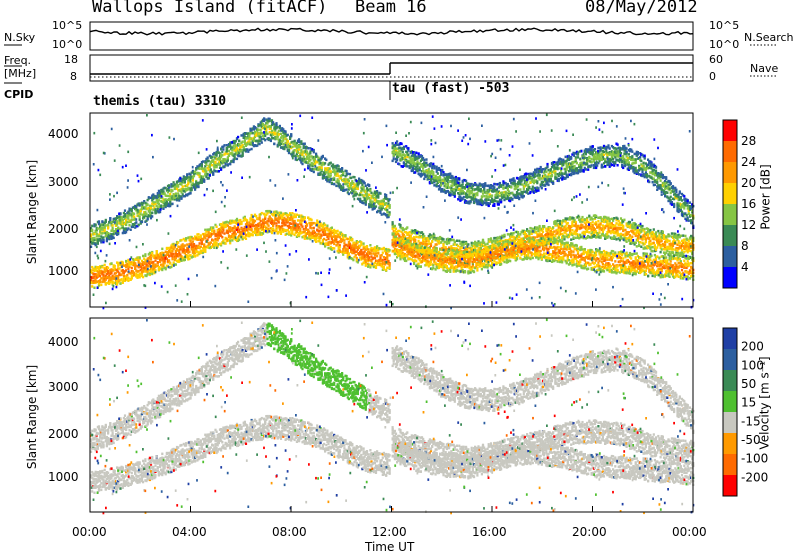 The height and width of the screenshot is (554, 800). I want to click on power-ytick-1000: 1000, so click(63, 271).